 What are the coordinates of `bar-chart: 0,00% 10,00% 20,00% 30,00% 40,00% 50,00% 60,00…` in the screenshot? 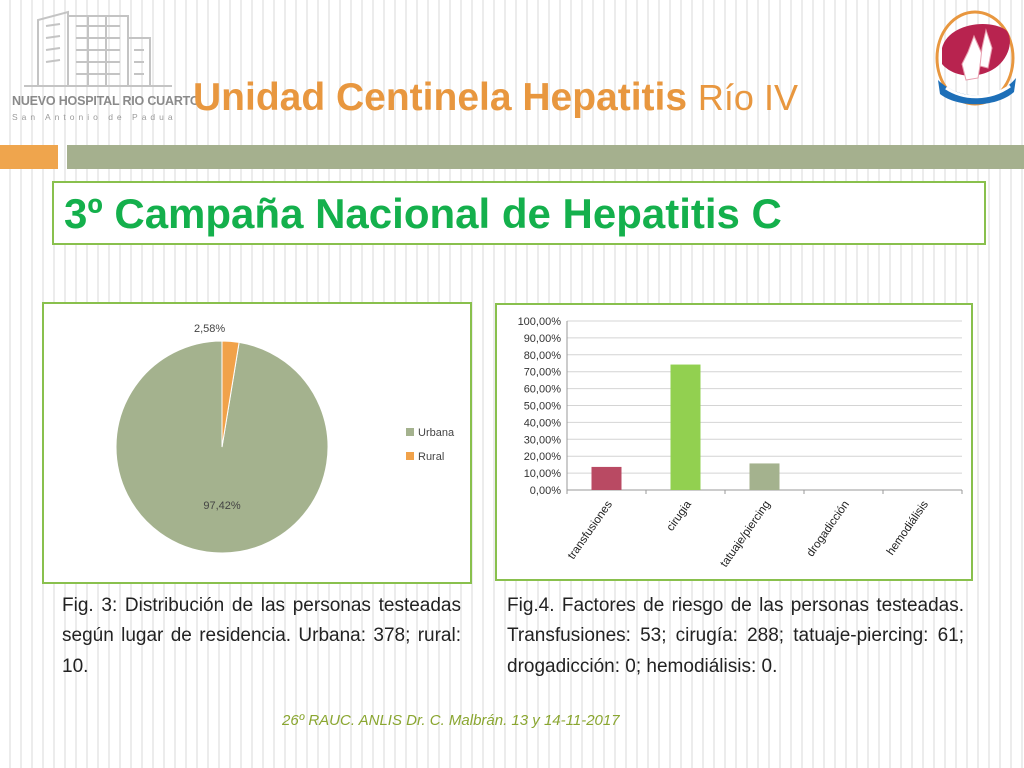 It's located at (740, 443).